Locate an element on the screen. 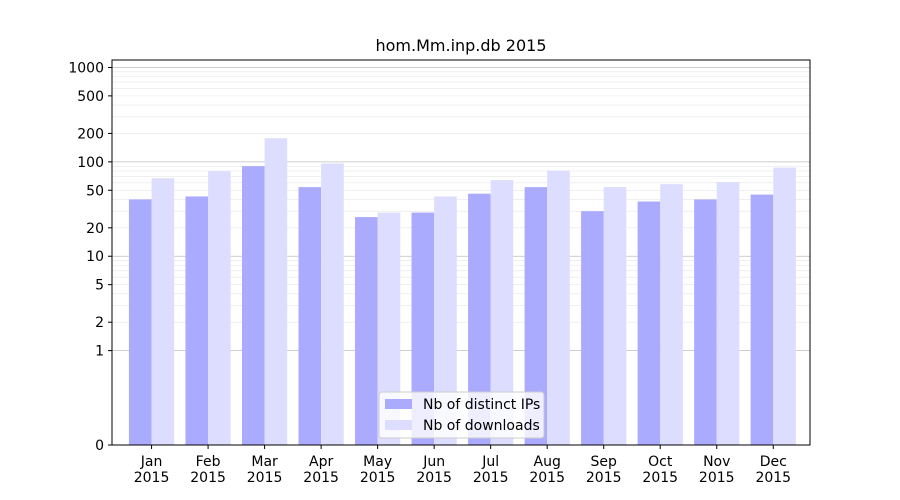  x-tick-label: Aug 2015 is located at coordinates (547, 470).